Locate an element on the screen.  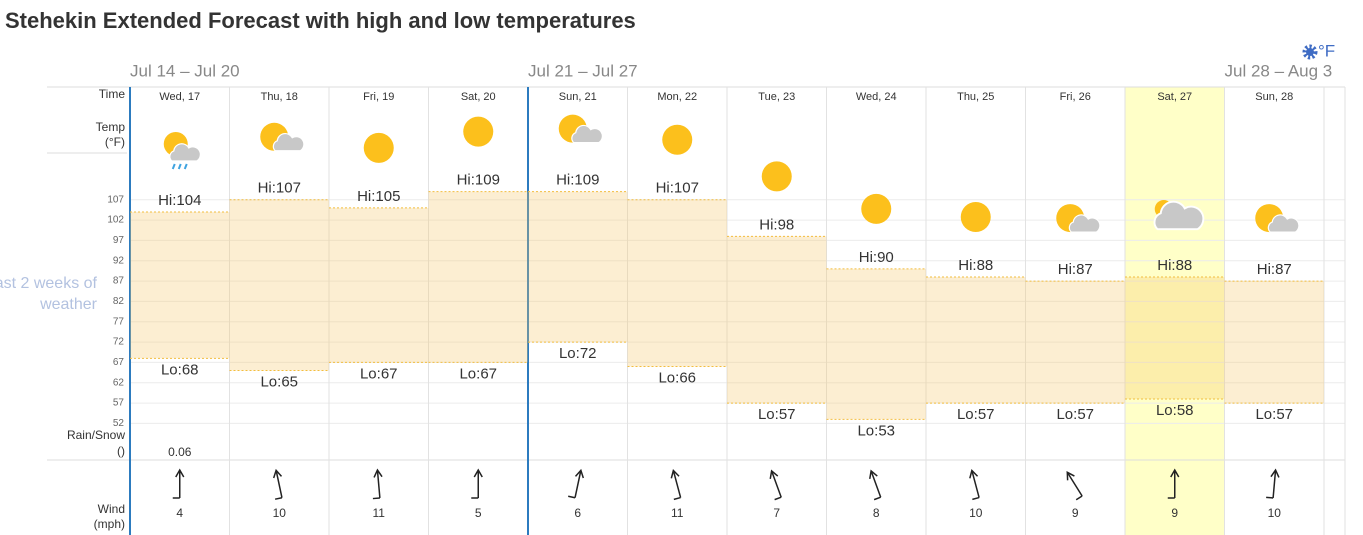
unit-toggle: °F is located at coordinates (1319, 50).